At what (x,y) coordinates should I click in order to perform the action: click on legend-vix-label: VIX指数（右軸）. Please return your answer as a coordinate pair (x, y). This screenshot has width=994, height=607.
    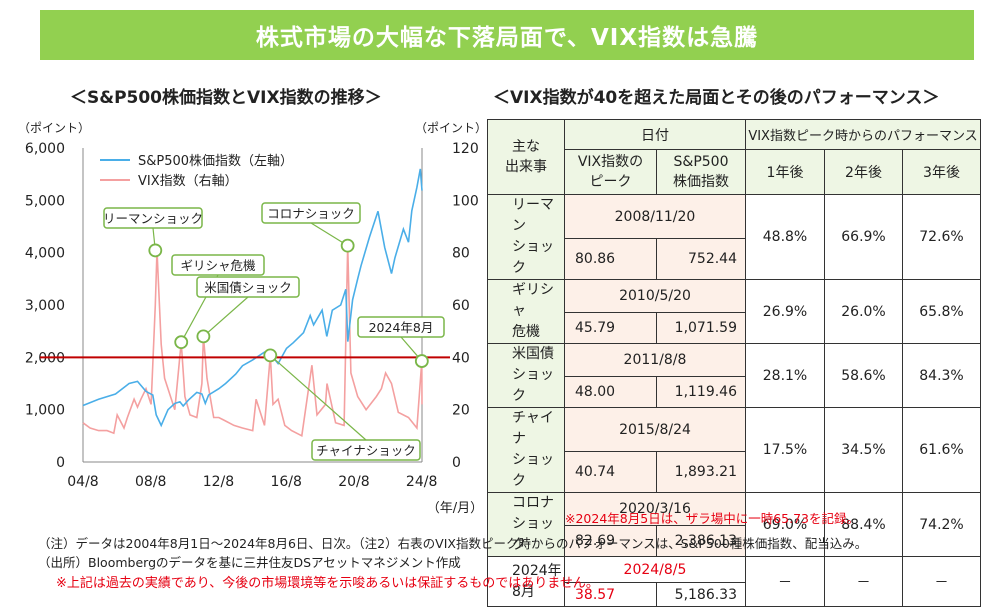
    Looking at the image, I should click on (188, 181).